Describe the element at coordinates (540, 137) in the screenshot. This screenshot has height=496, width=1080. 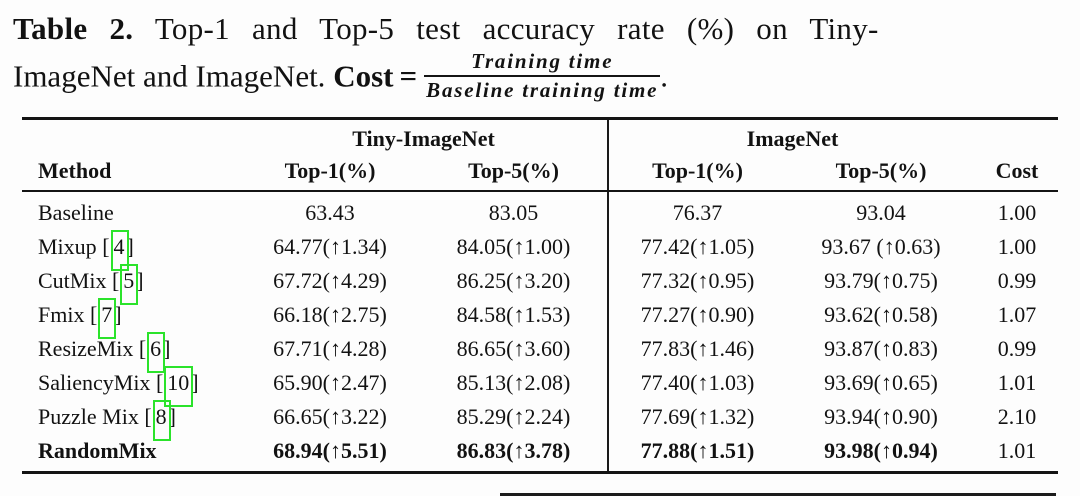
I see `group-header-row: Tiny-ImageNet ImageNet` at that location.